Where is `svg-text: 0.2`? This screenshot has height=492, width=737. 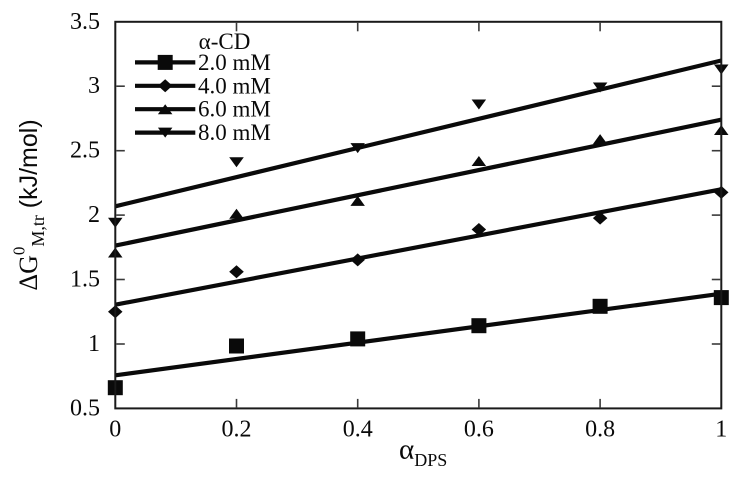
svg-text: 0.2 is located at coordinates (237, 430).